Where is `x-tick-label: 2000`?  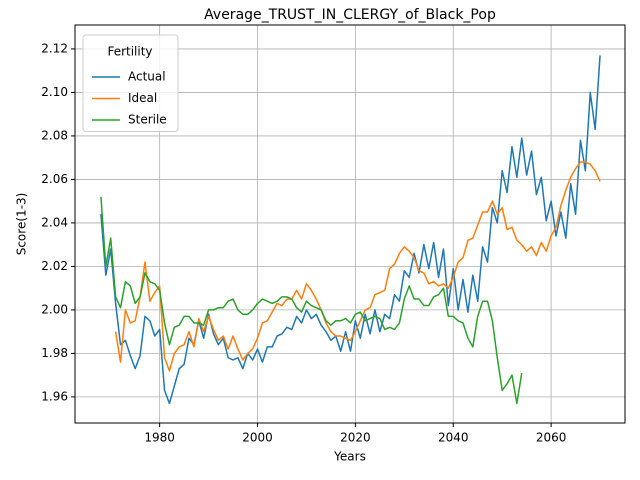
x-tick-label: 2000 is located at coordinates (257, 438).